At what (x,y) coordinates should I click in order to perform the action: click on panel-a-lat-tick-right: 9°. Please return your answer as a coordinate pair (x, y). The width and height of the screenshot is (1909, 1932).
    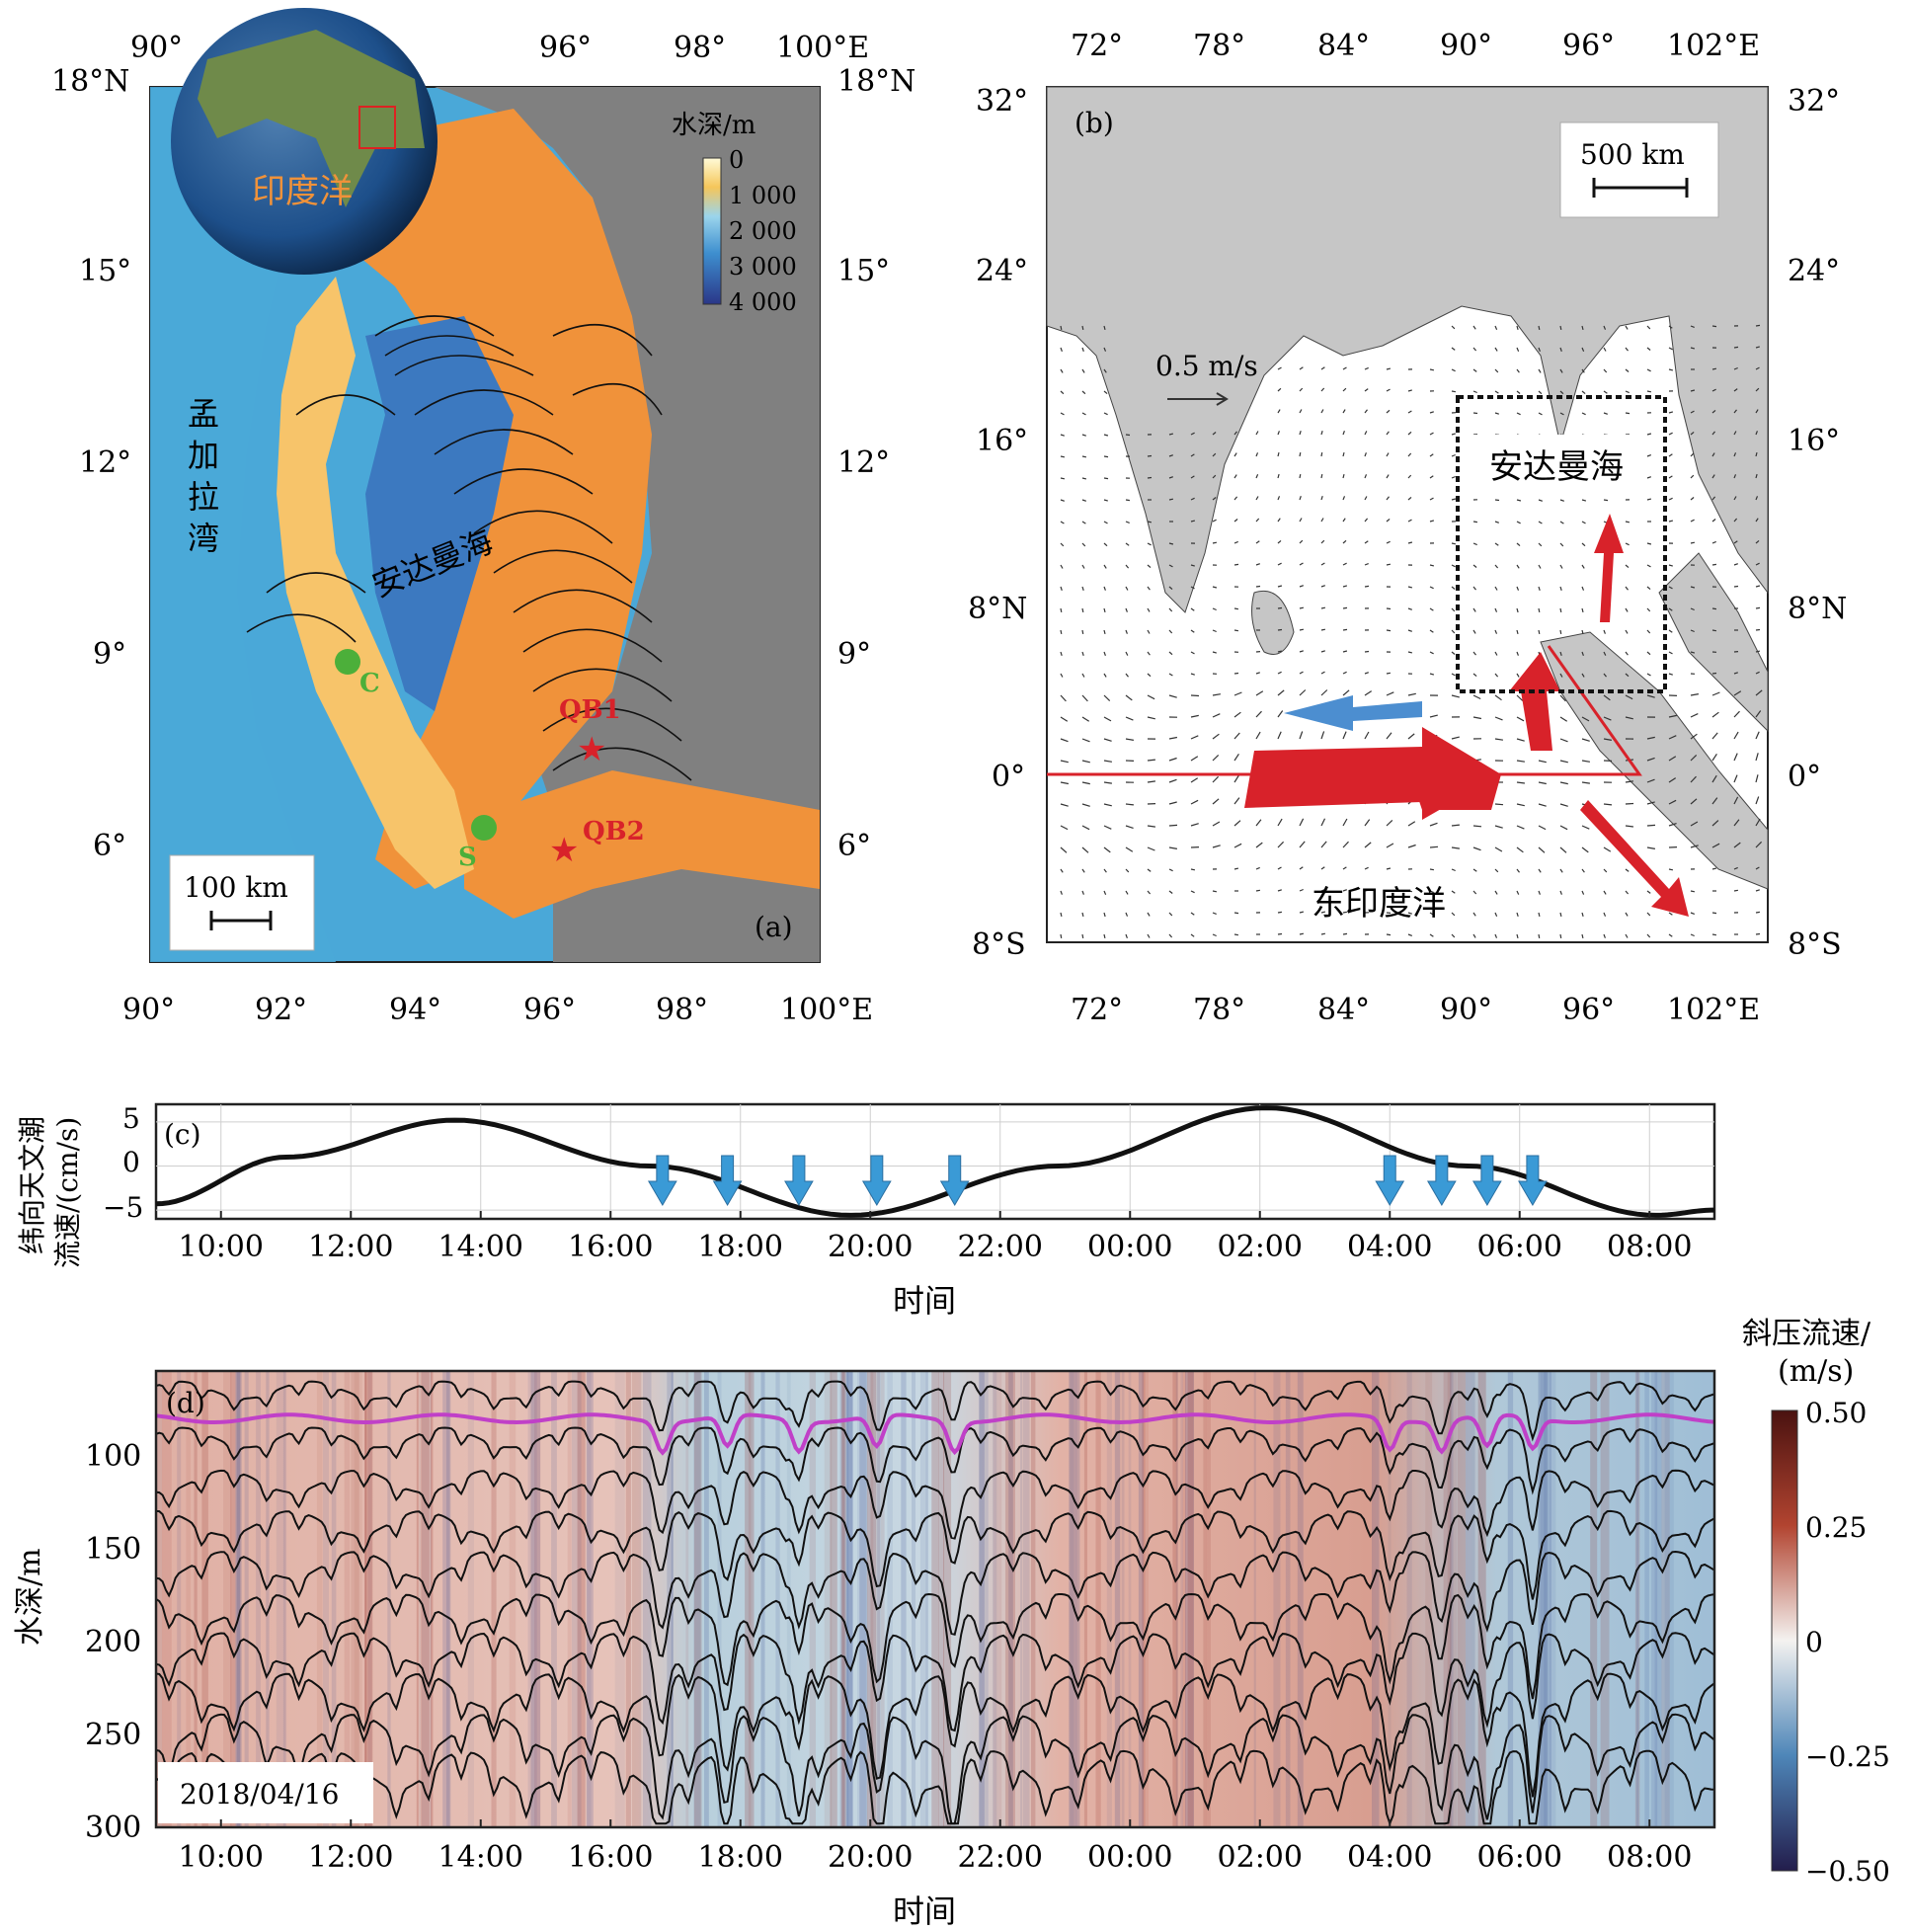
    Looking at the image, I should click on (854, 654).